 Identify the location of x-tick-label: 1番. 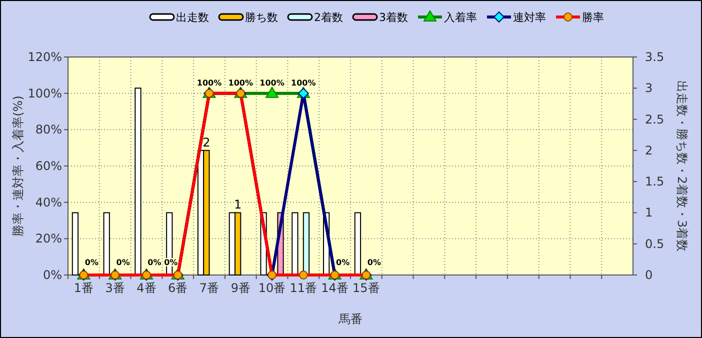
(84, 288).